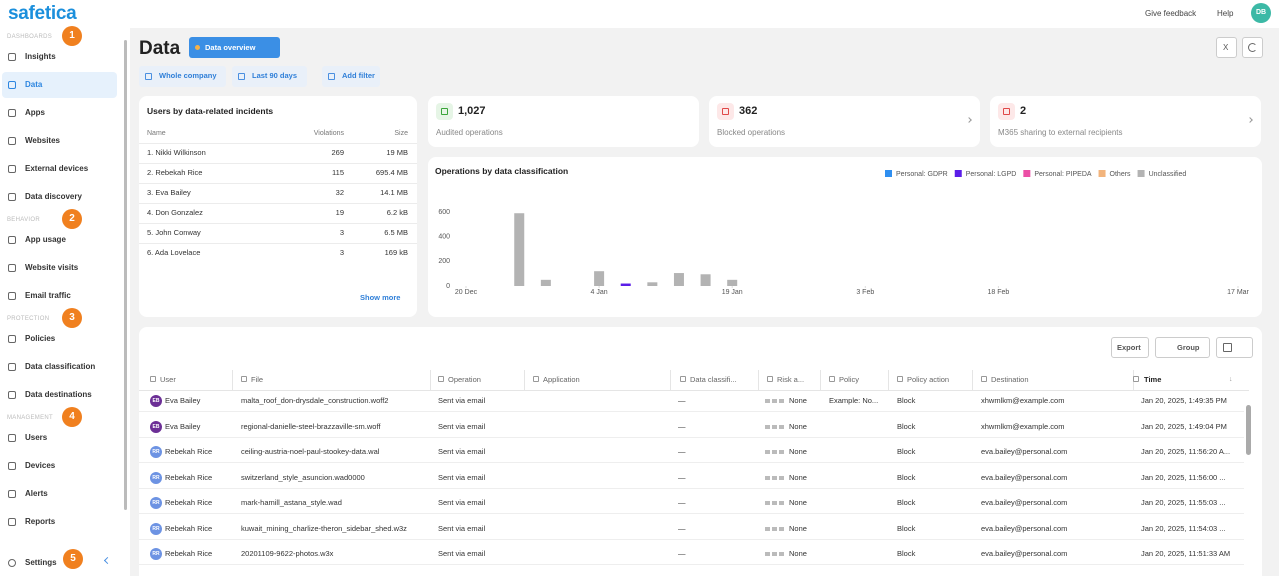  I want to click on table-header: File, so click(257, 379).